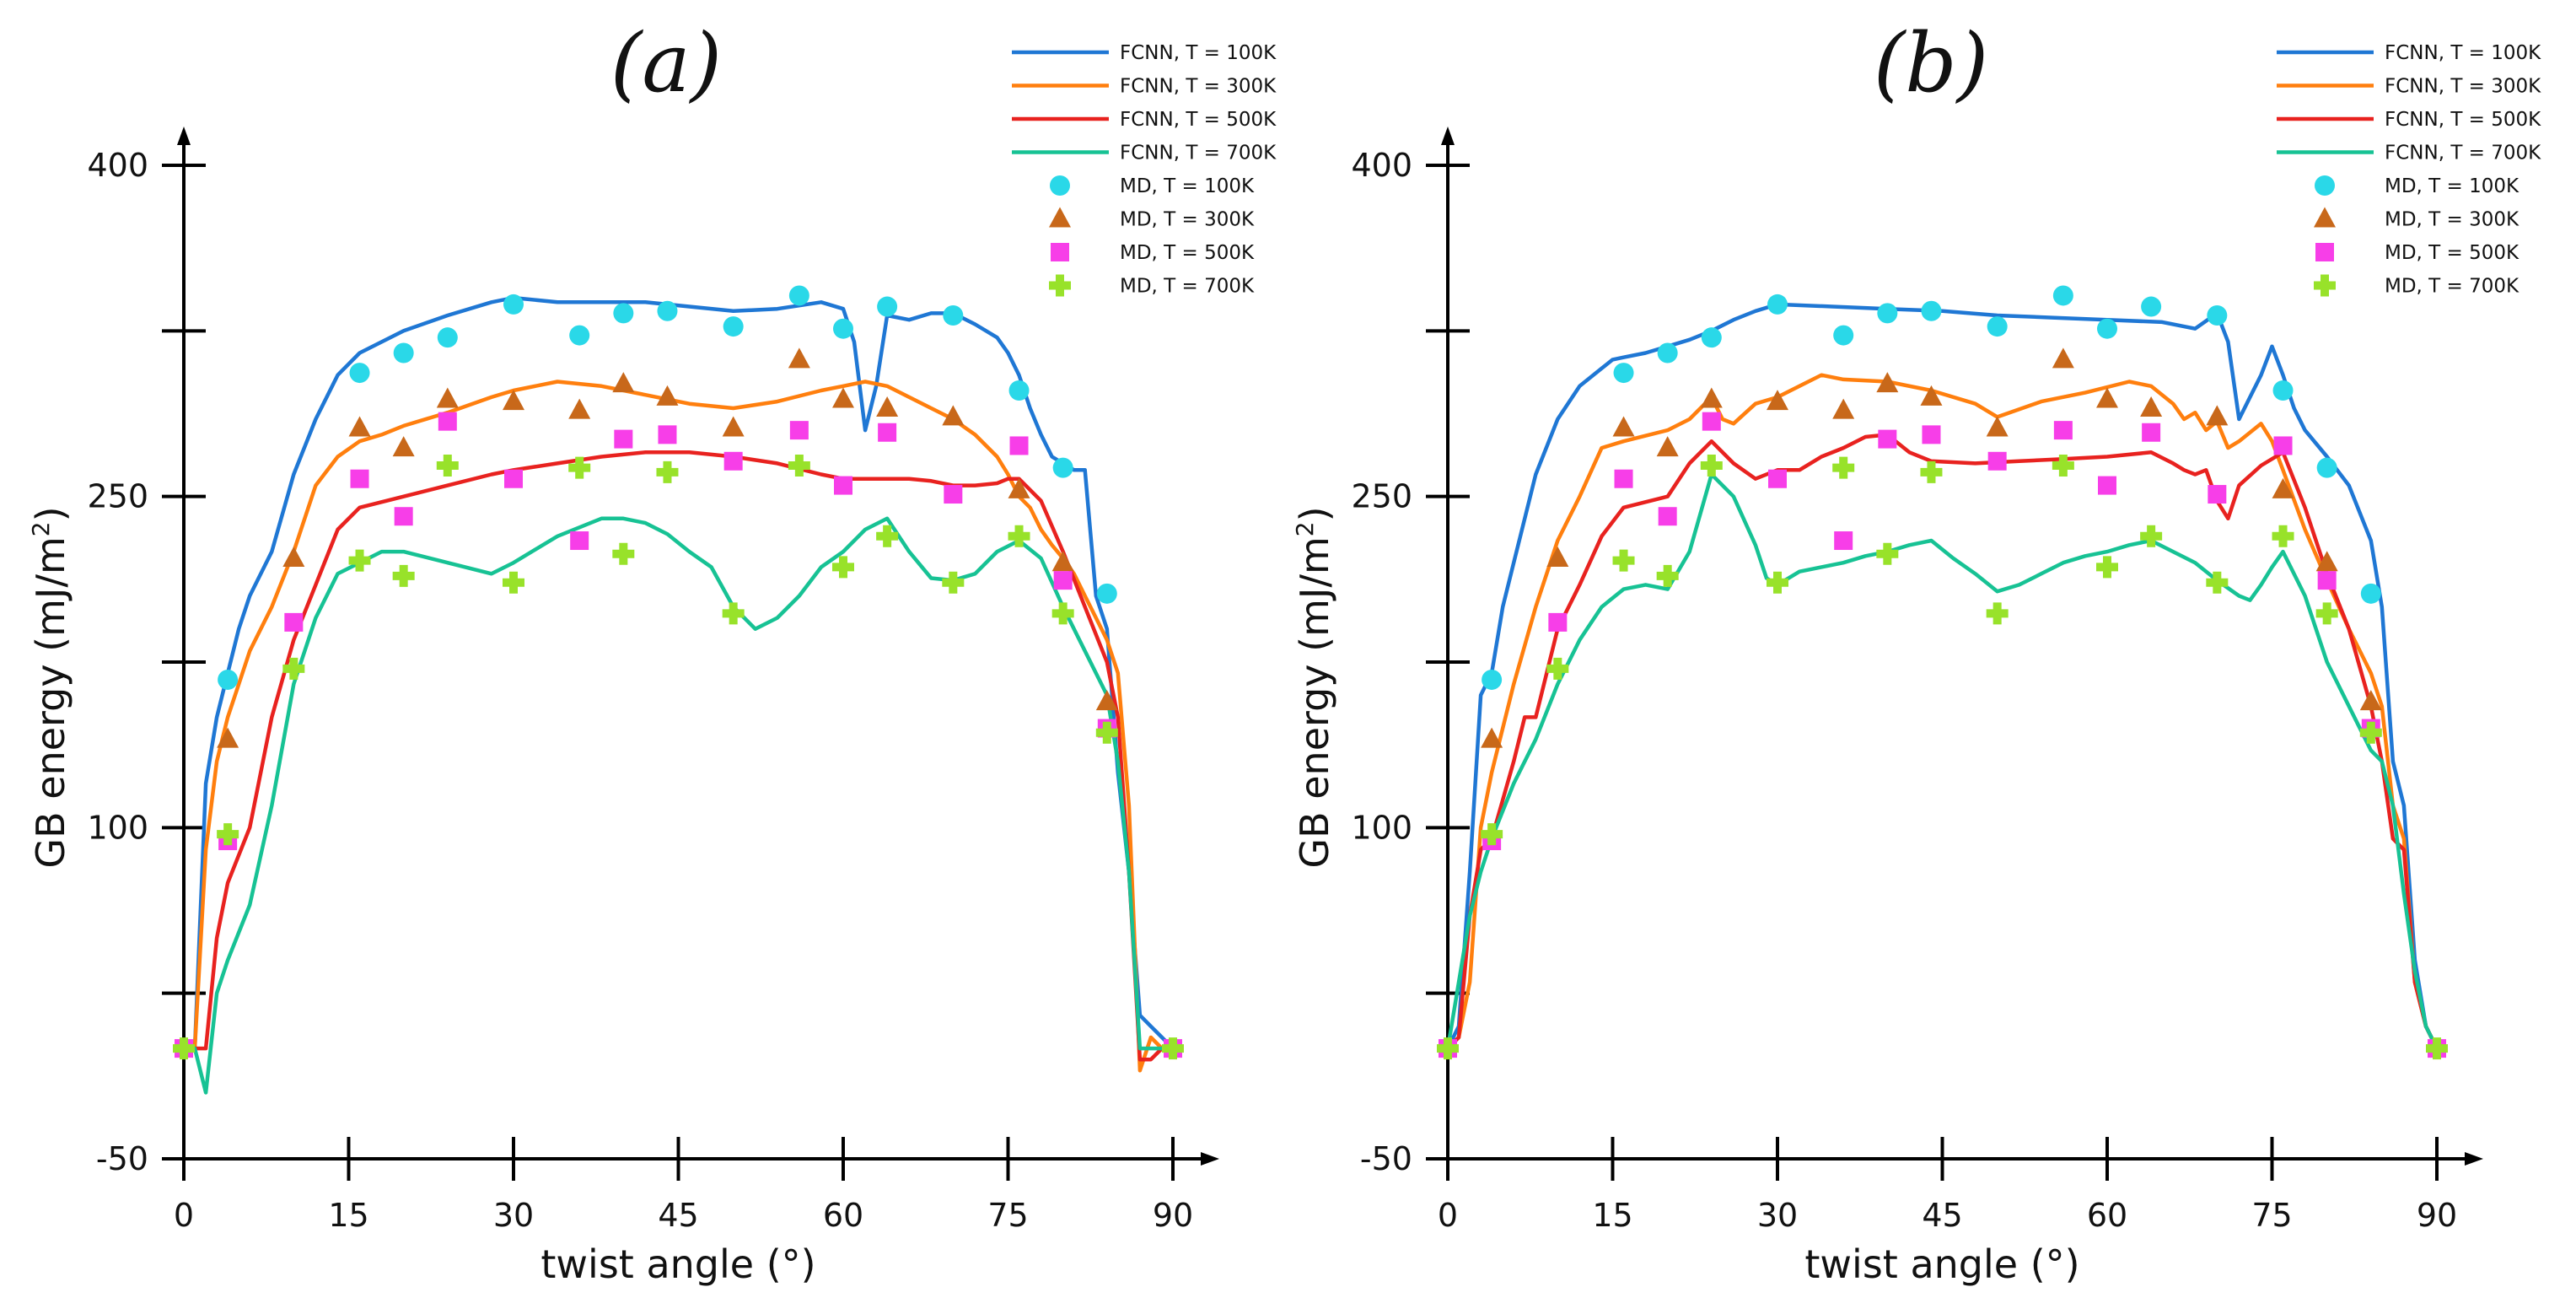 This screenshot has width=2576, height=1314. I want to click on legend-label: MD, T = 300K, so click(2452, 220).